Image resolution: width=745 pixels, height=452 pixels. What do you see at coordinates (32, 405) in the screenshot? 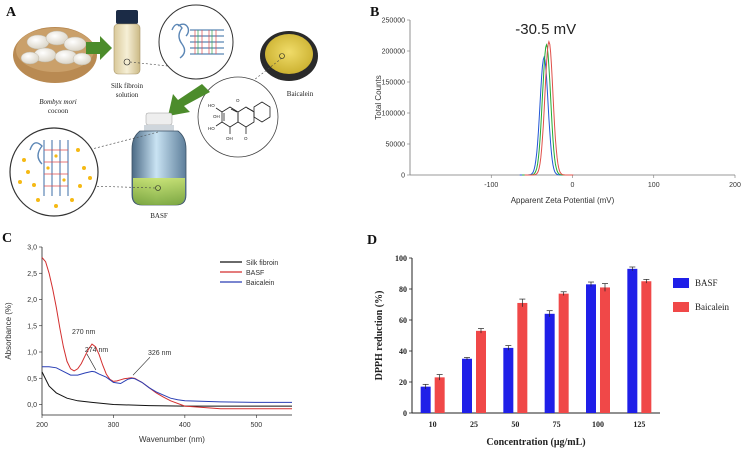
I see `y-tick-label: 0,0` at bounding box center [32, 405].